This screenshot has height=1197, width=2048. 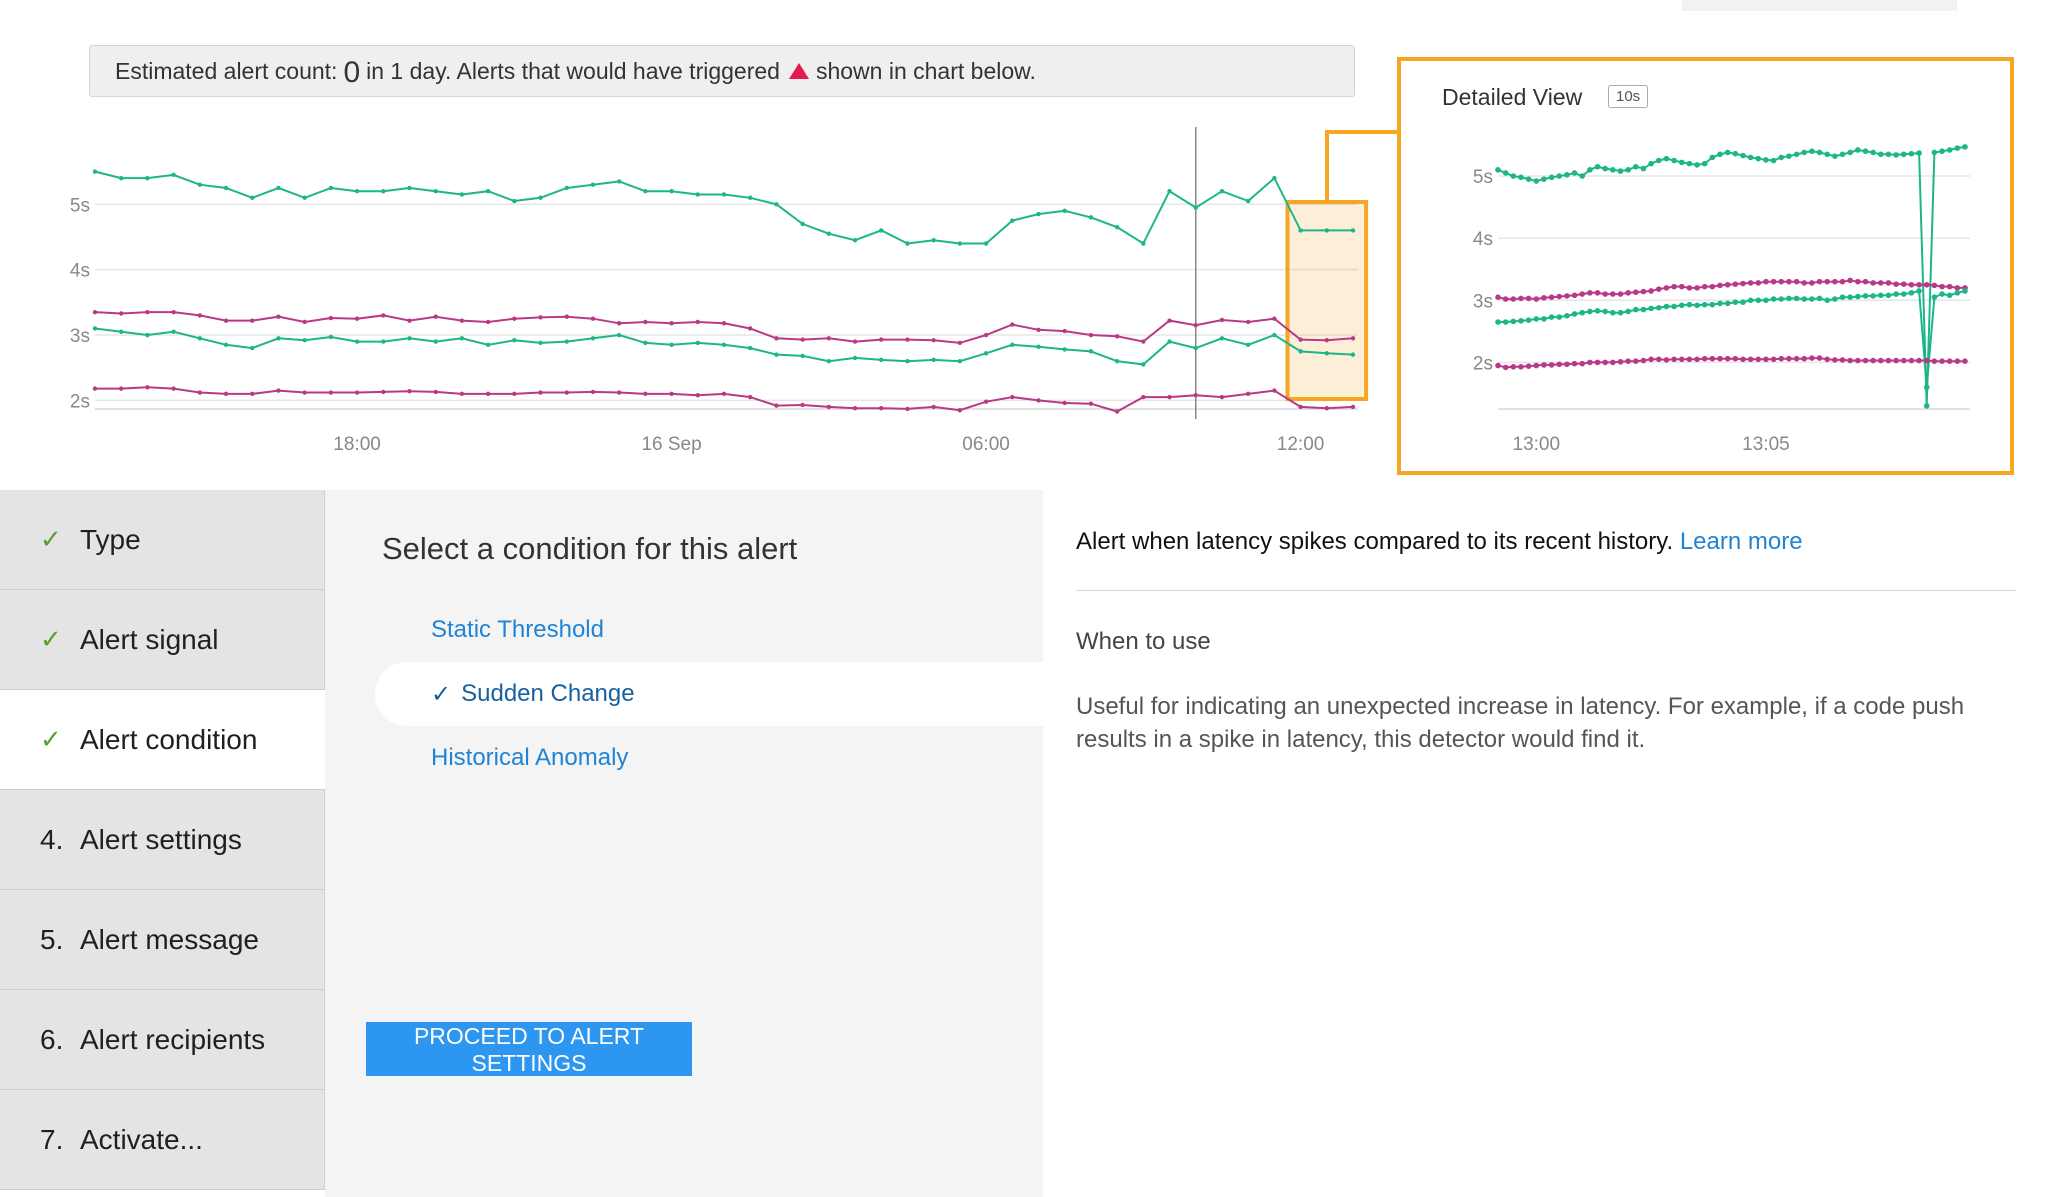 What do you see at coordinates (162, 740) in the screenshot?
I see `step-alert-condition: ✓ Alert condition` at bounding box center [162, 740].